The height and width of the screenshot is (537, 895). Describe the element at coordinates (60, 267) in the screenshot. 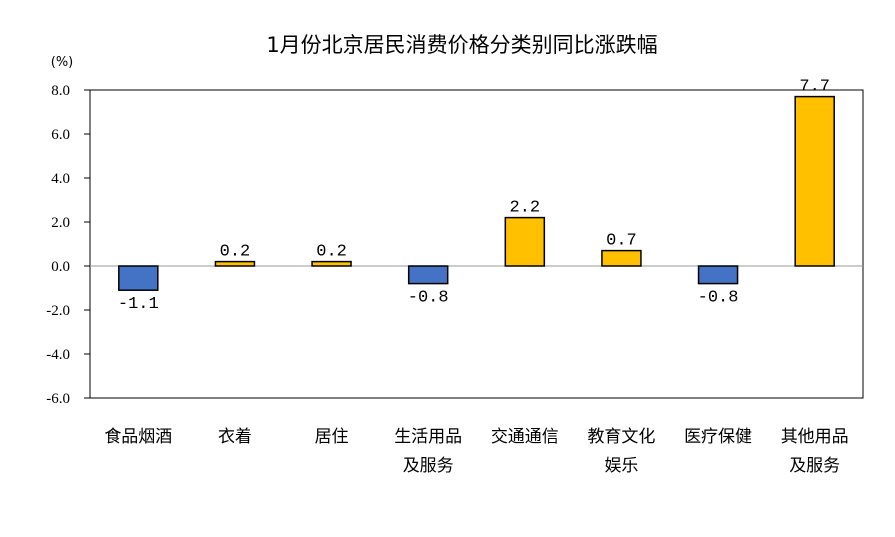

I see `y-tick-label: 0.0` at that location.